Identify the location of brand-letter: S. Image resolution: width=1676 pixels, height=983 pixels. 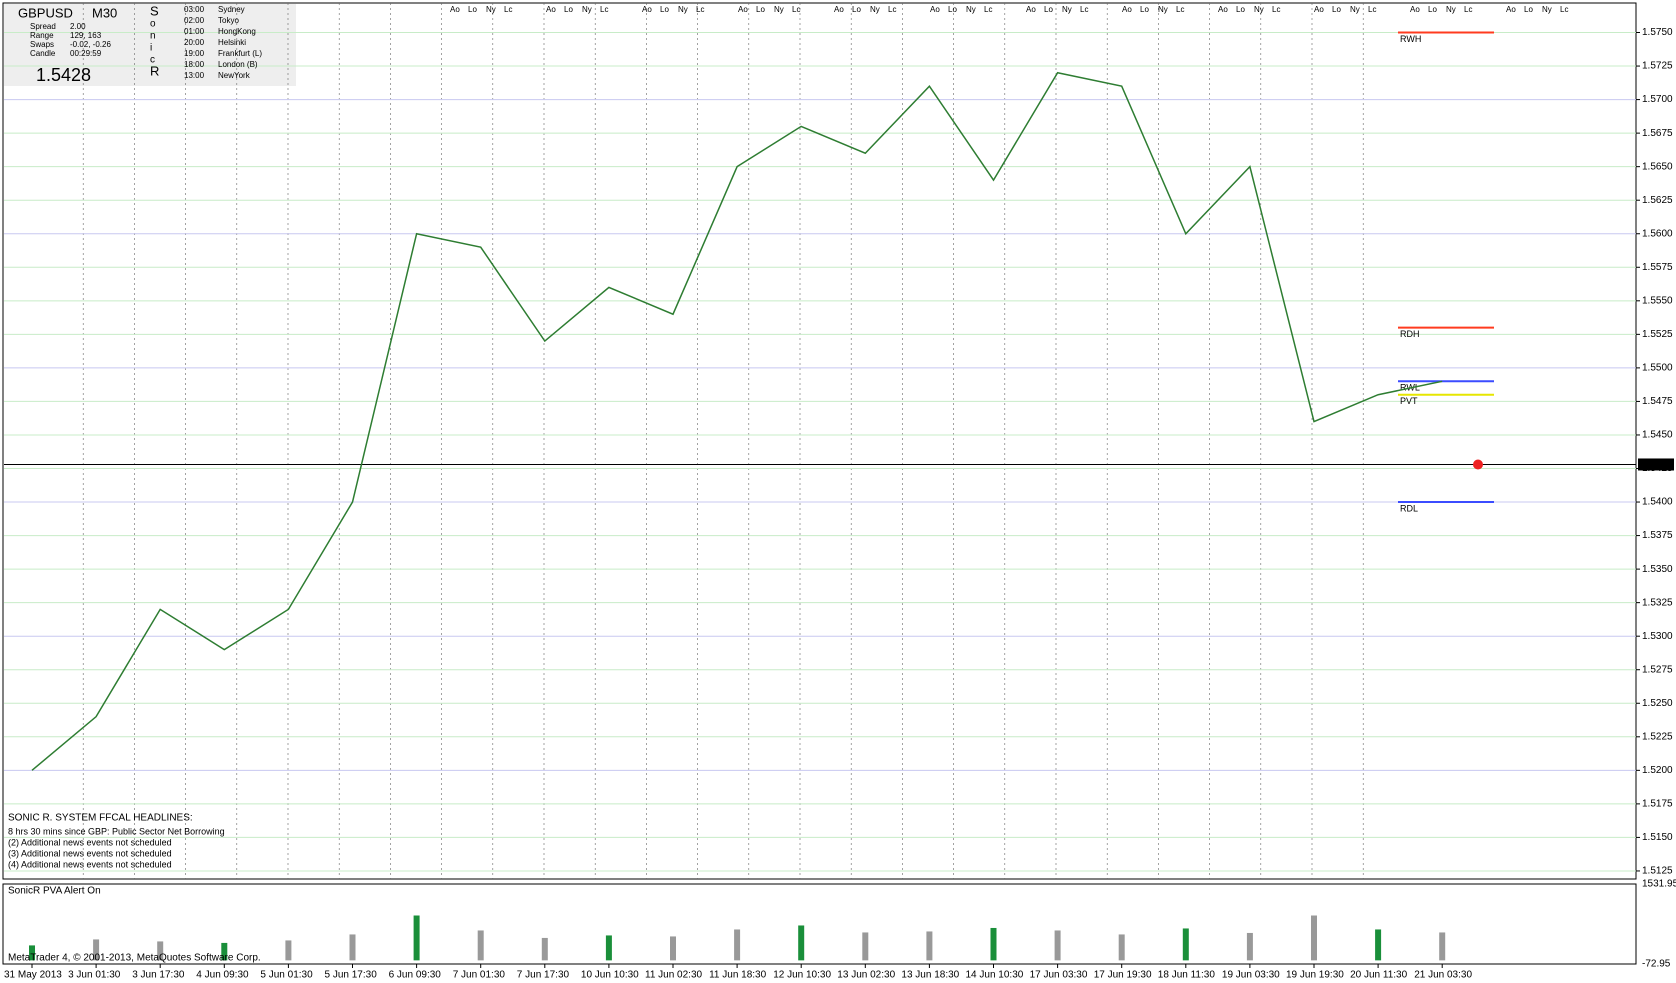
(154, 10).